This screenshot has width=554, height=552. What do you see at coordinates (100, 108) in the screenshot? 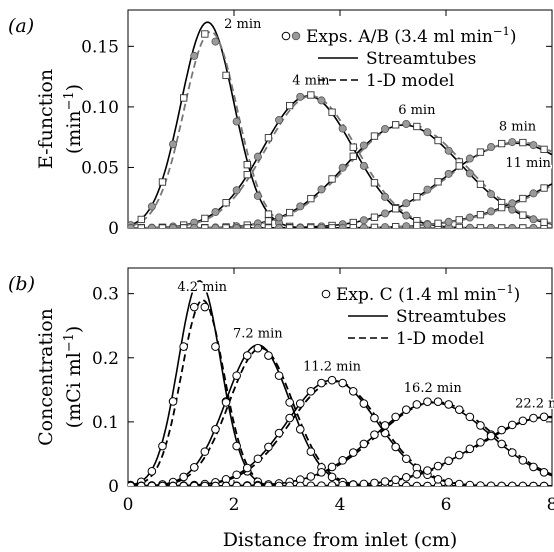
I see `y-tick-label: 0.10` at bounding box center [100, 108].